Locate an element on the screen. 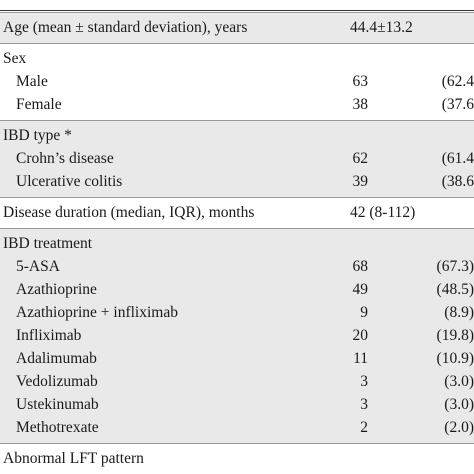 The height and width of the screenshot is (474, 474). row-percent: (10.9) is located at coordinates (455, 358).